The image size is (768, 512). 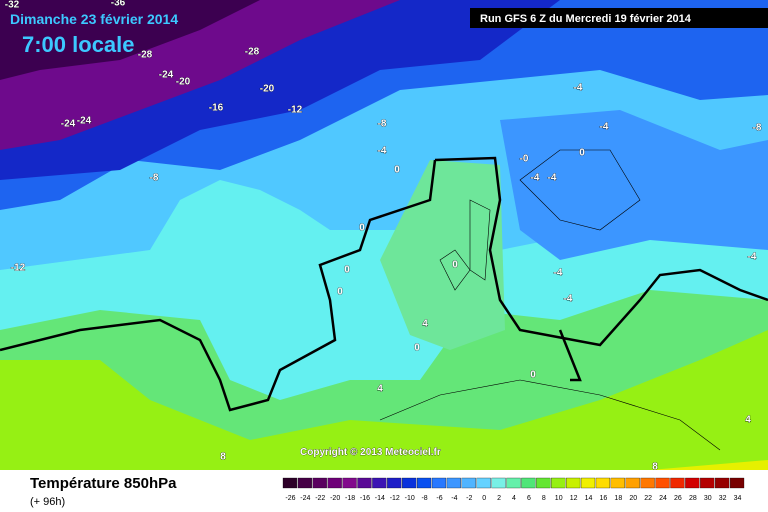 What do you see at coordinates (738, 498) in the screenshot?
I see `legend-label: 34` at bounding box center [738, 498].